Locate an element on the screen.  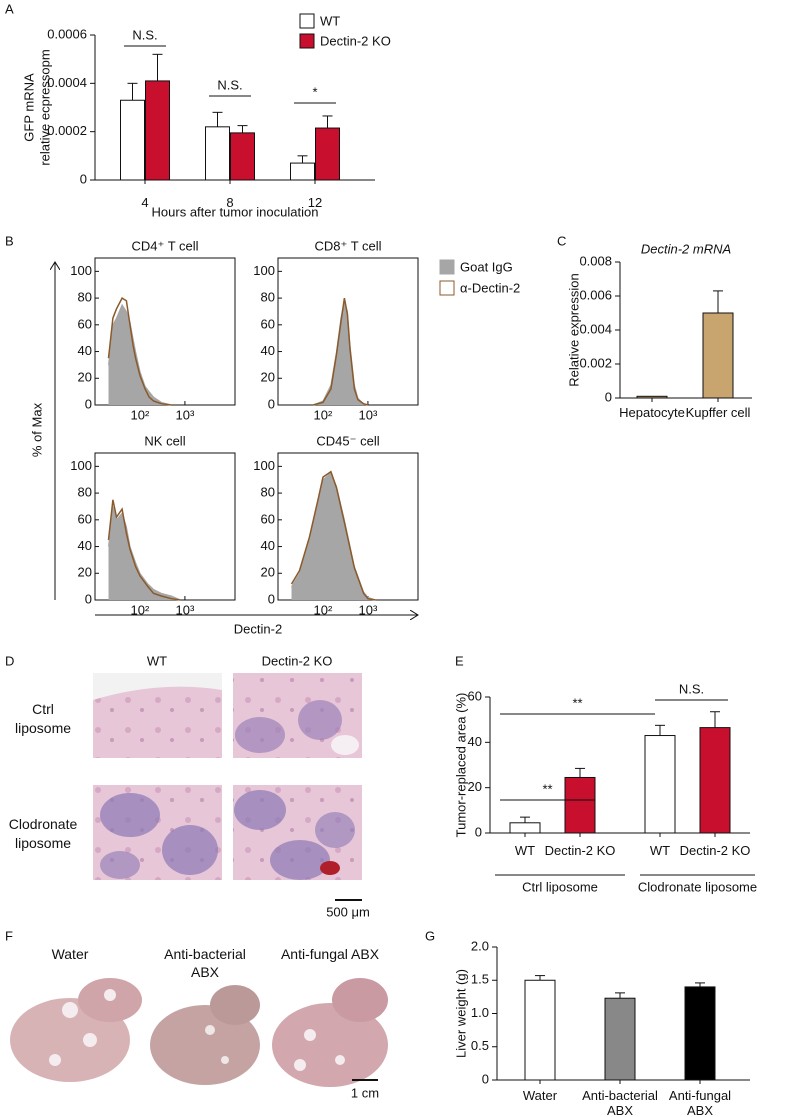
y-tick-label: 0.002 is located at coordinates (595, 362).